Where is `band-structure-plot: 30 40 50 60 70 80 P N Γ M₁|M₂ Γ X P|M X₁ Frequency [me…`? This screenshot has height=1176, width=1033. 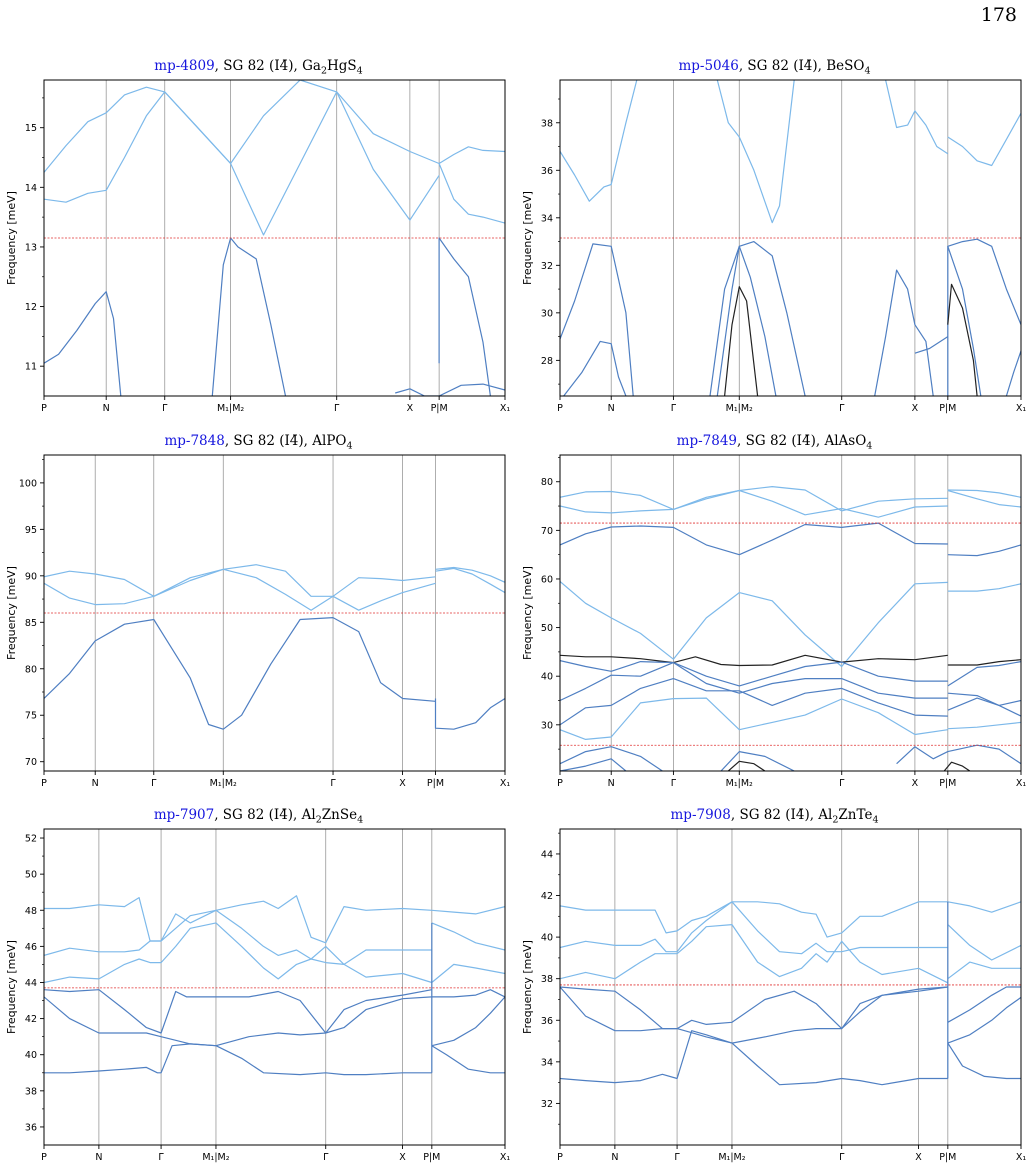 band-structure-plot: 30 40 50 60 70 80 P N Γ M₁|M₂ Γ X P|M X₁ Frequency [me… is located at coordinates (773, 621).